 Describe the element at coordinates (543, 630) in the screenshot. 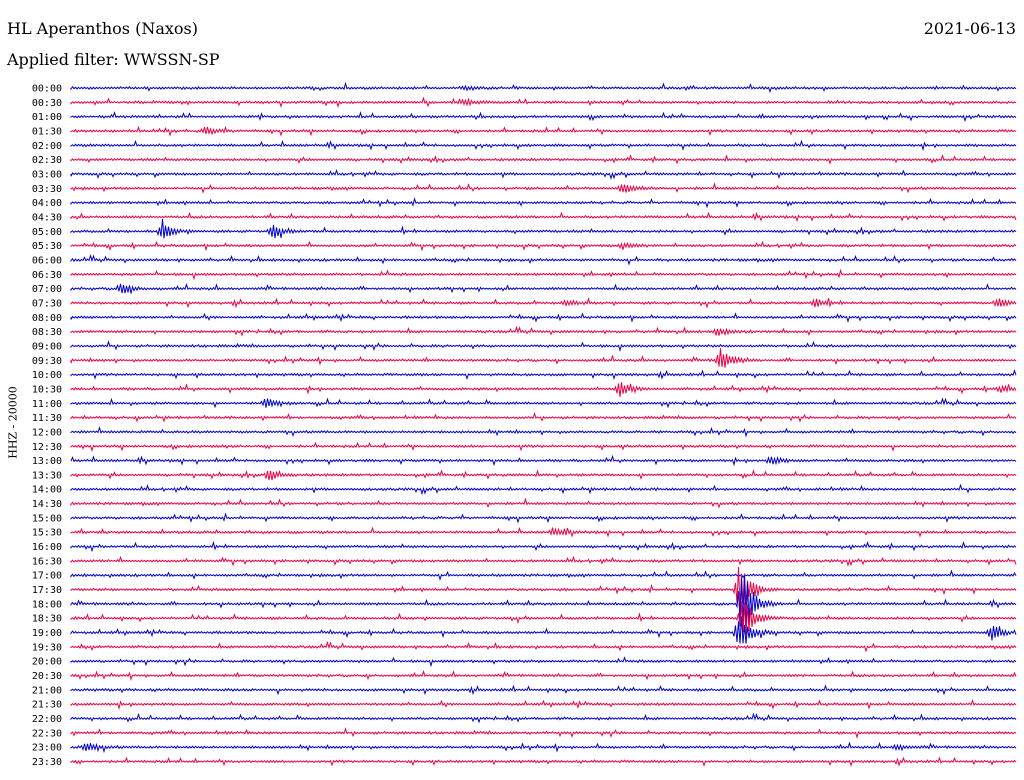

I see `trace-row-1900` at that location.